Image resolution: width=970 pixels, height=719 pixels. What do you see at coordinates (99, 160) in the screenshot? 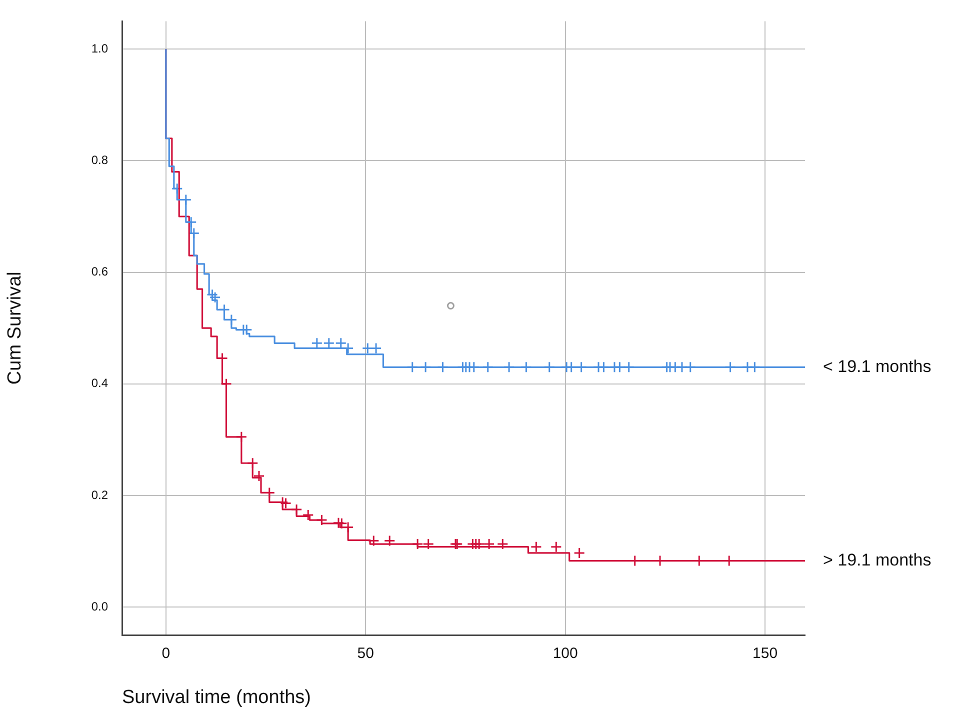
I see `y-tick-label: 0.8` at bounding box center [99, 160].